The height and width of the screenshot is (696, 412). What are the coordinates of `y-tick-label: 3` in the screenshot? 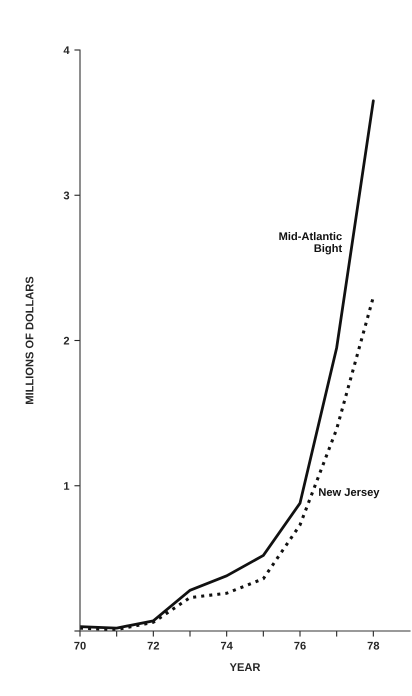 It's located at (67, 196).